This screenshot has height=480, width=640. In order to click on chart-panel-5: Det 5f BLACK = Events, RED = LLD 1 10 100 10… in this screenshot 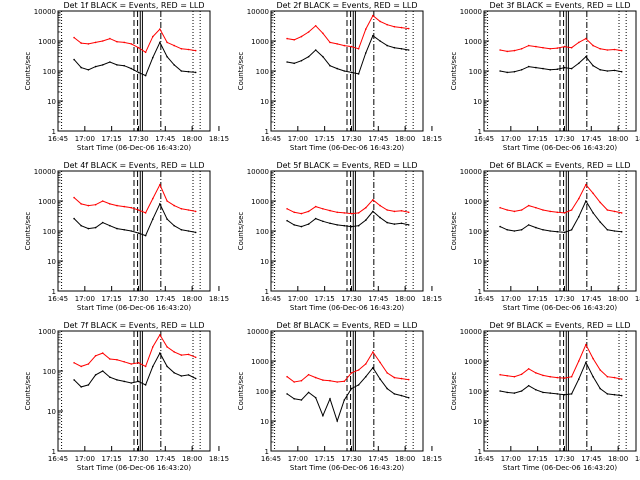, I will do `click(339, 236)`.